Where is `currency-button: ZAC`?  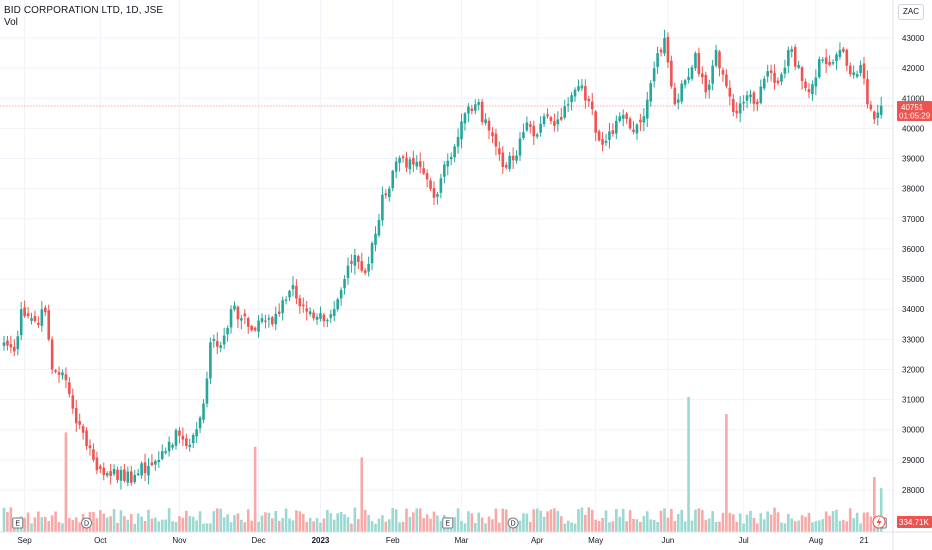
currency-button: ZAC is located at coordinates (911, 12).